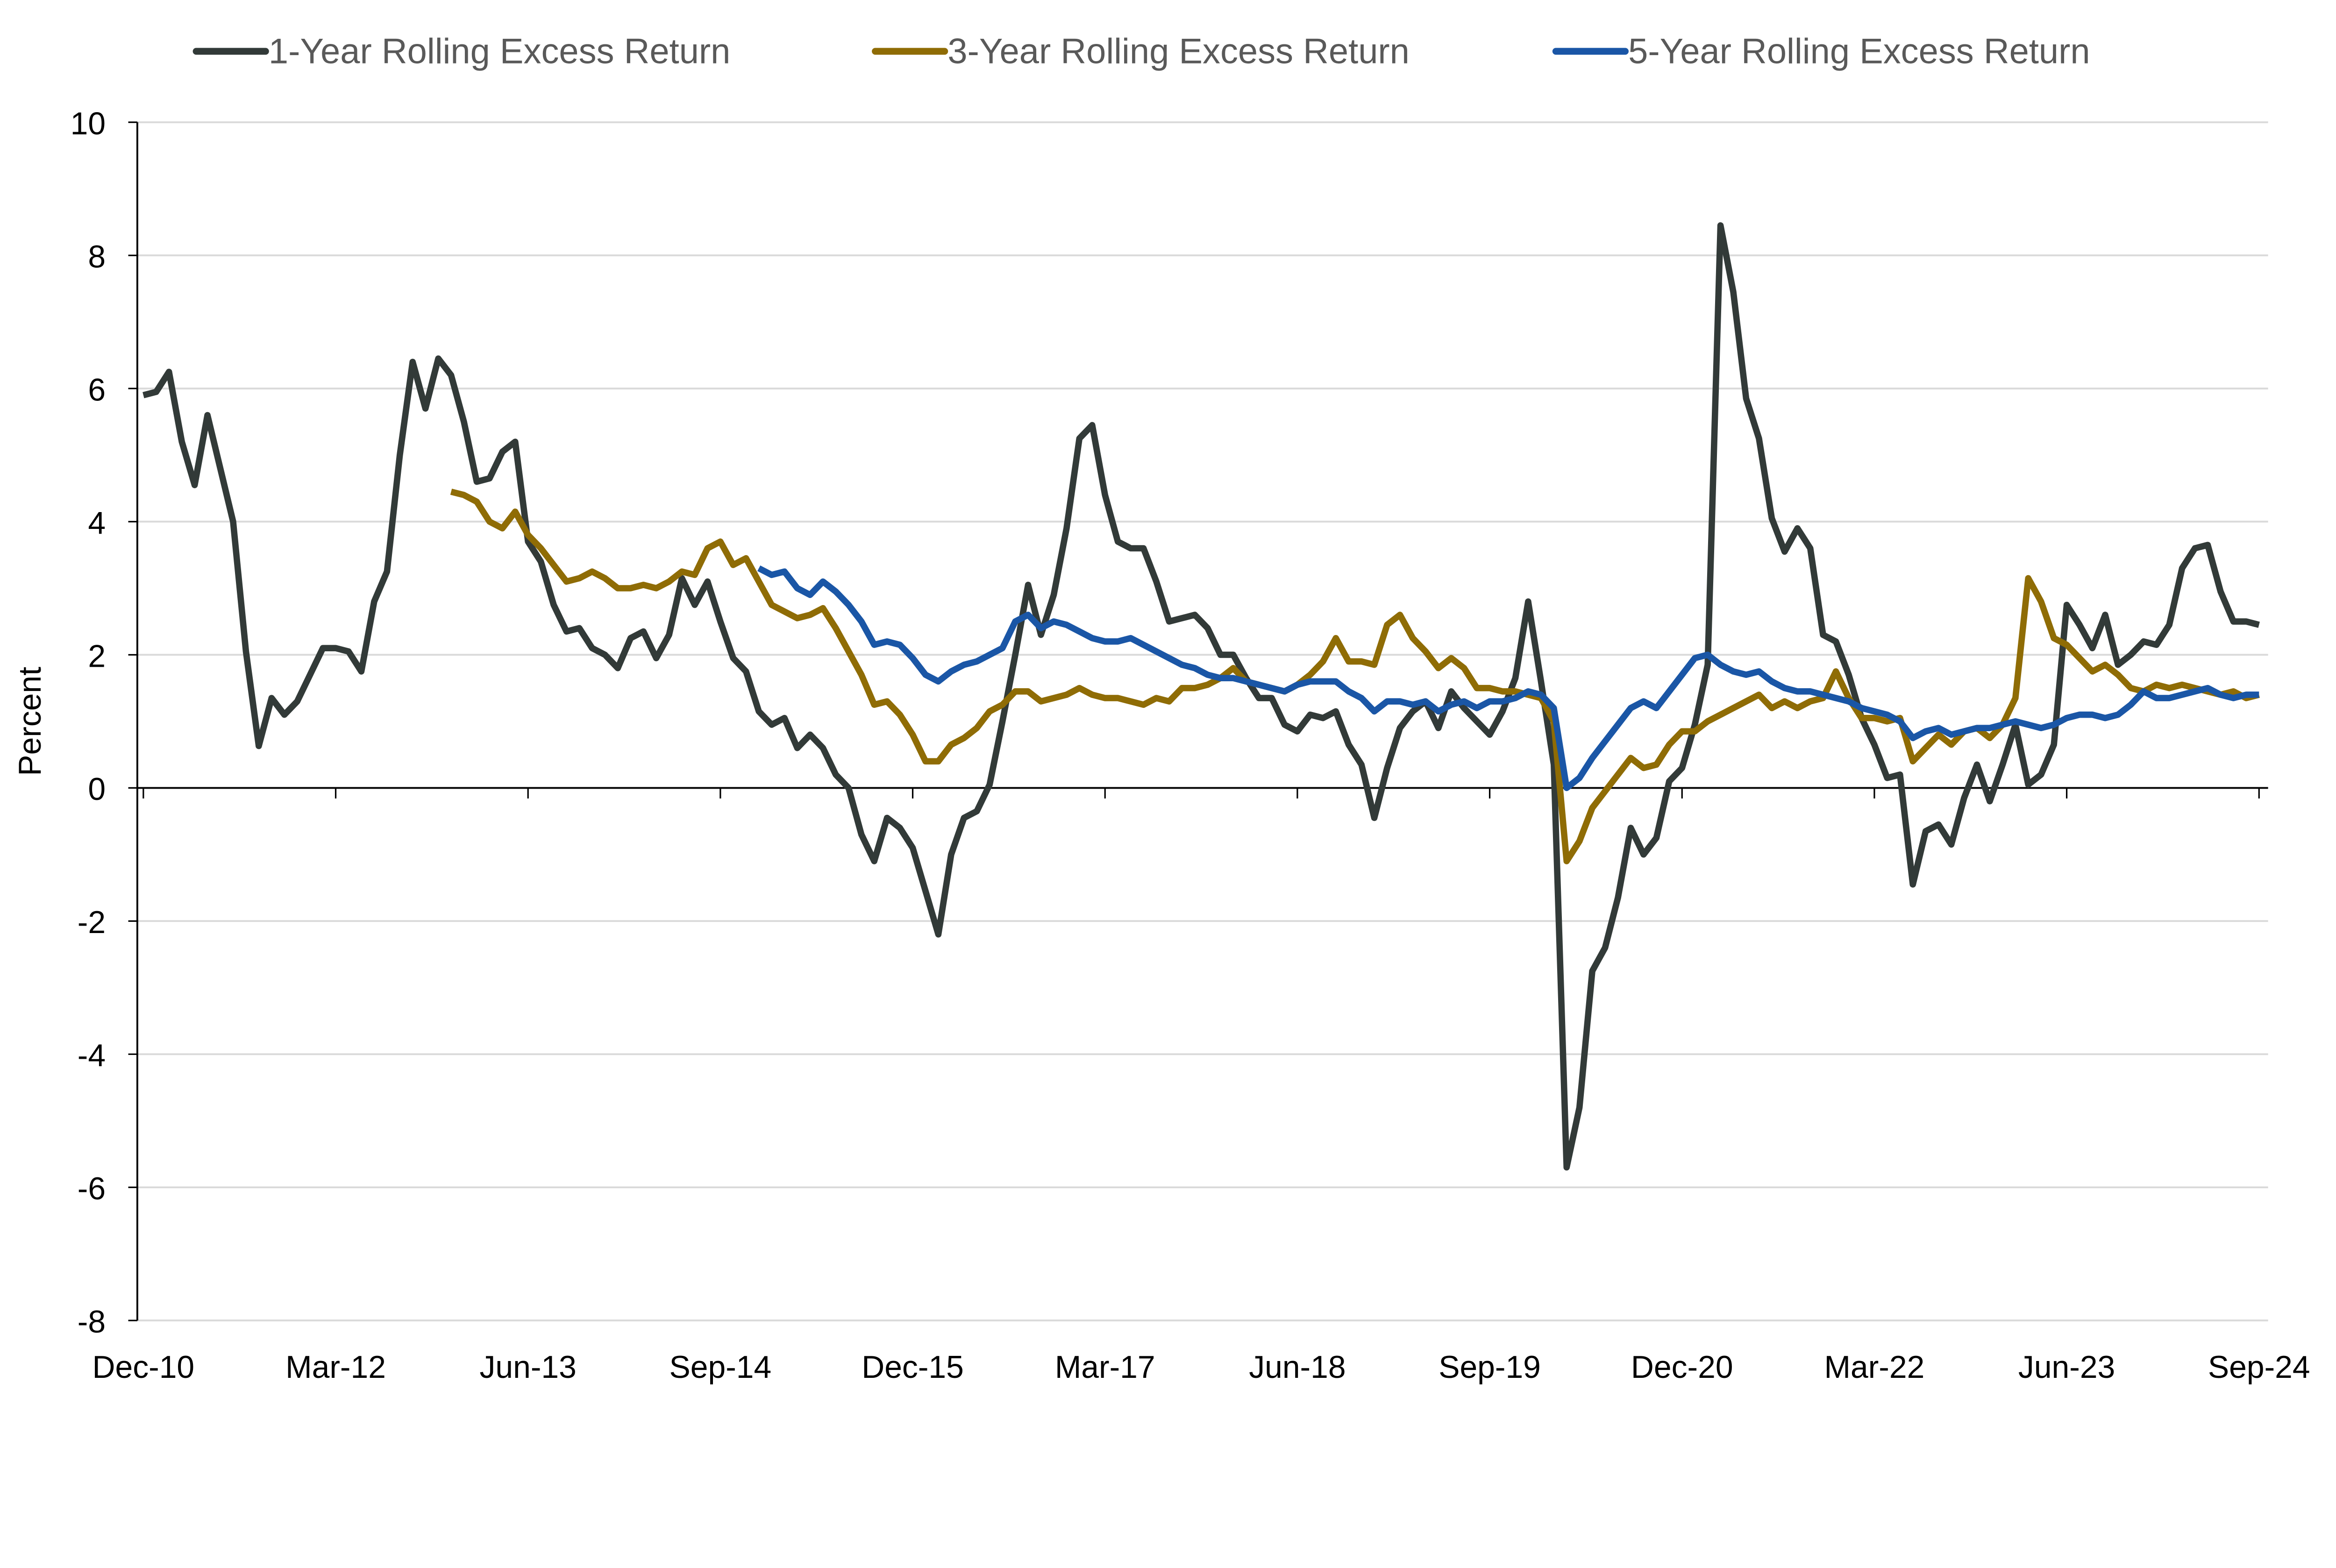 The width and height of the screenshot is (2336, 1568). What do you see at coordinates (913, 1368) in the screenshot?
I see `x-tick-label: Dec-15` at bounding box center [913, 1368].